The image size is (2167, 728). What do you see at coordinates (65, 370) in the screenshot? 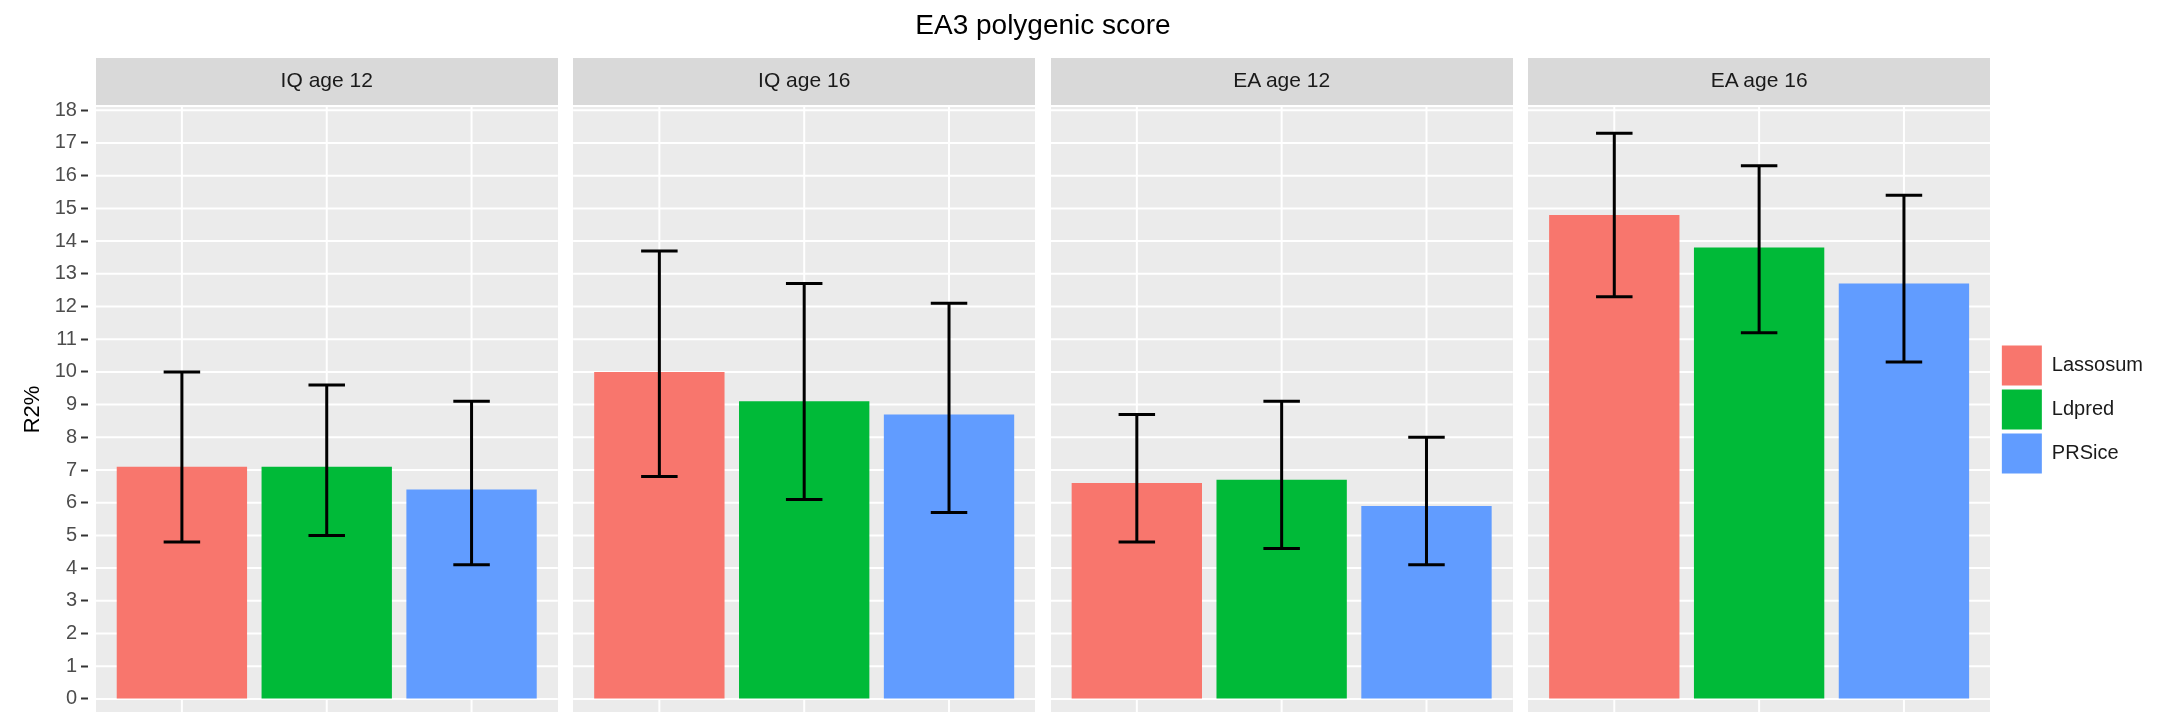
I see `y-tick-label: 10` at bounding box center [65, 370].